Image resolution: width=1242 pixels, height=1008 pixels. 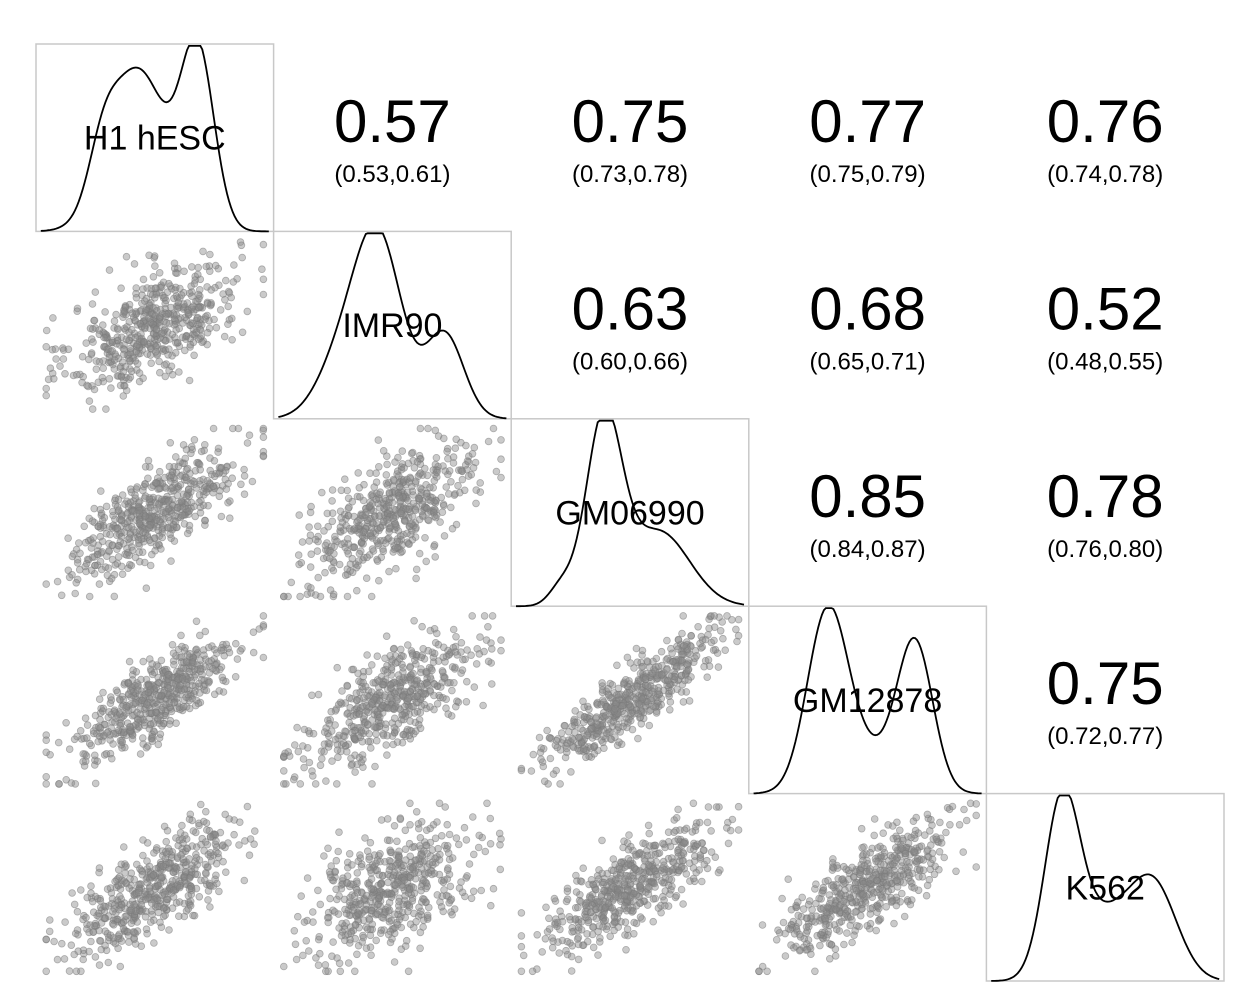 I want to click on variable-label-gm12878: GM12878, so click(x=867, y=701).